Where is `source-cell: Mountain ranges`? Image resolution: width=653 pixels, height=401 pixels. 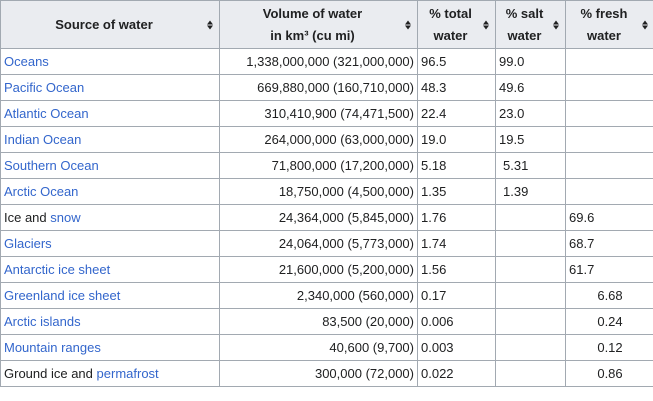 source-cell: Mountain ranges is located at coordinates (110, 347).